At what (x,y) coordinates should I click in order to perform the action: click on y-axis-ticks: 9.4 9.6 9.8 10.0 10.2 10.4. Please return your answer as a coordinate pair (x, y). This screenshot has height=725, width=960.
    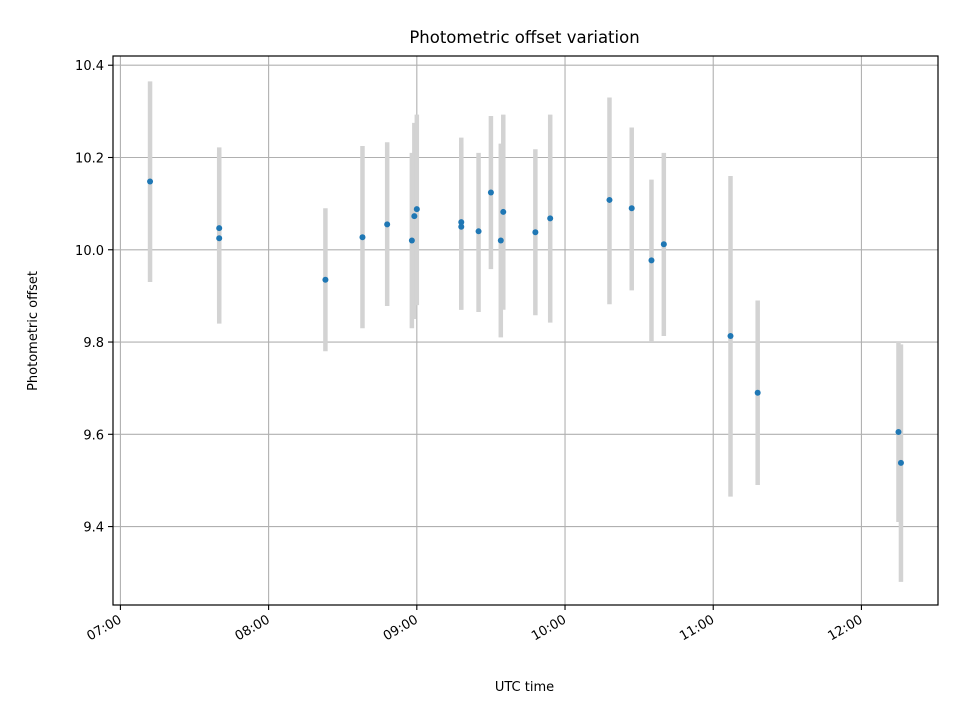
    Looking at the image, I should click on (94, 297).